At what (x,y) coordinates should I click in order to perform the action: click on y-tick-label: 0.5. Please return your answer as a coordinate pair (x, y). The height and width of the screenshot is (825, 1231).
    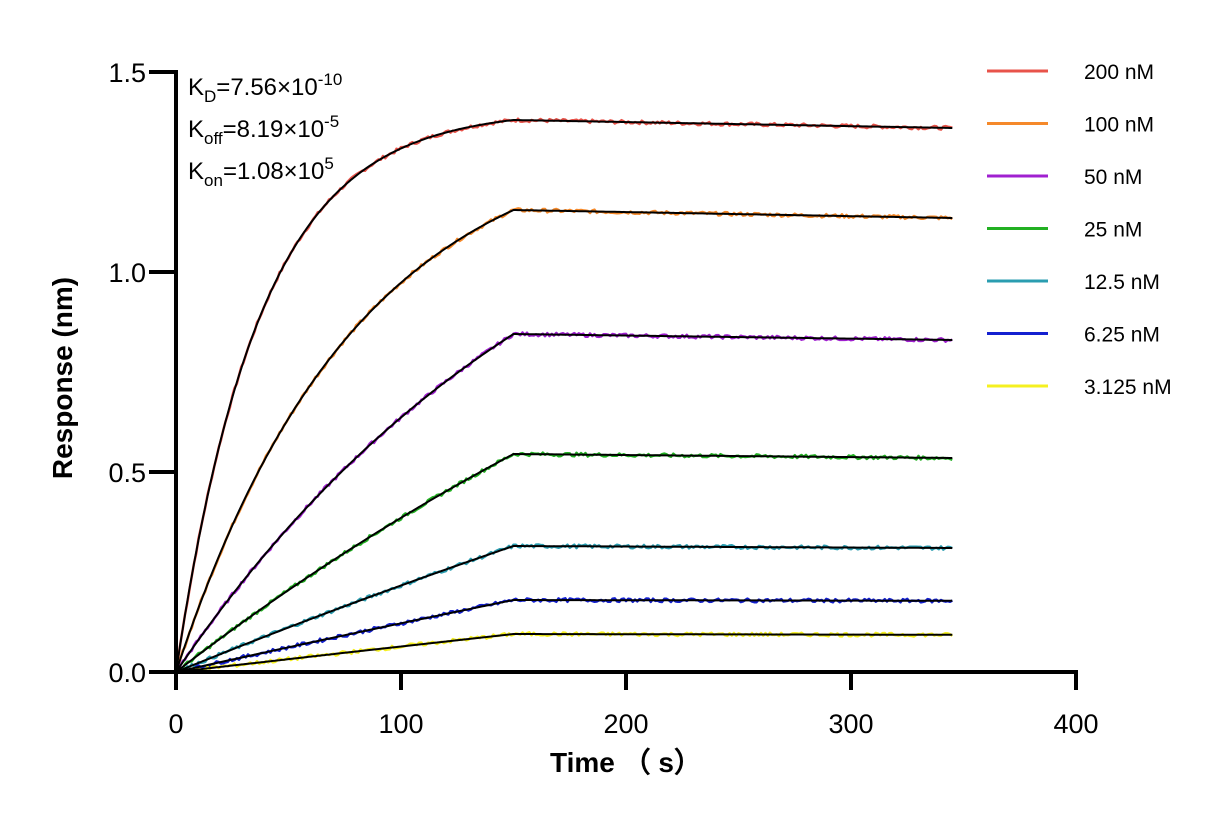
    Looking at the image, I should click on (127, 473).